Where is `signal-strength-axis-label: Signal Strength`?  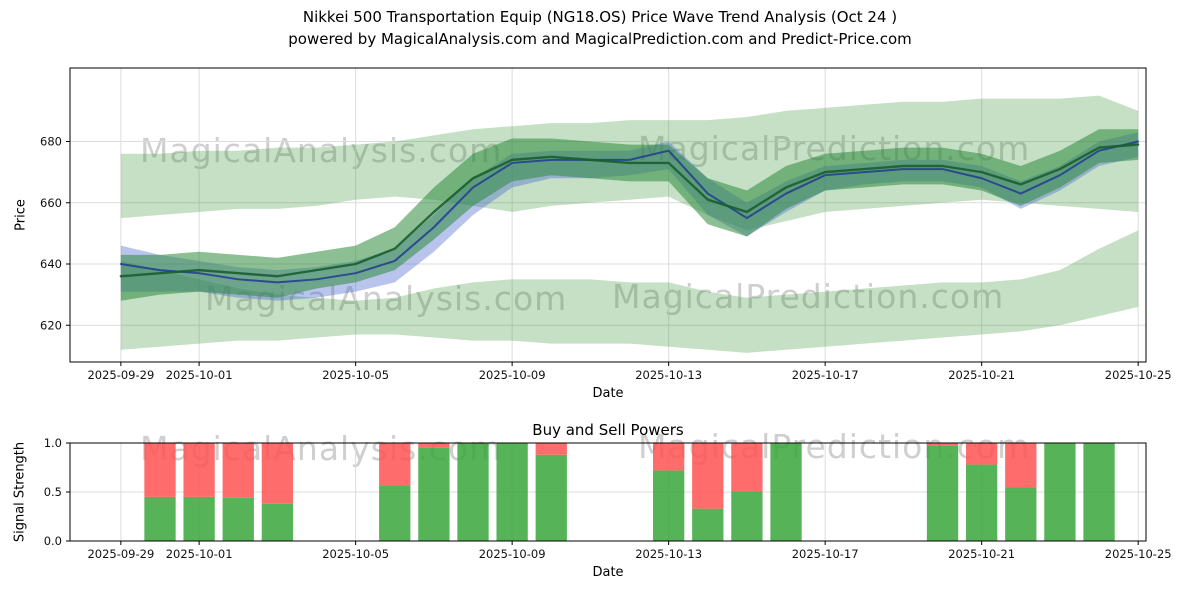 signal-strength-axis-label: Signal Strength is located at coordinates (20, 492).